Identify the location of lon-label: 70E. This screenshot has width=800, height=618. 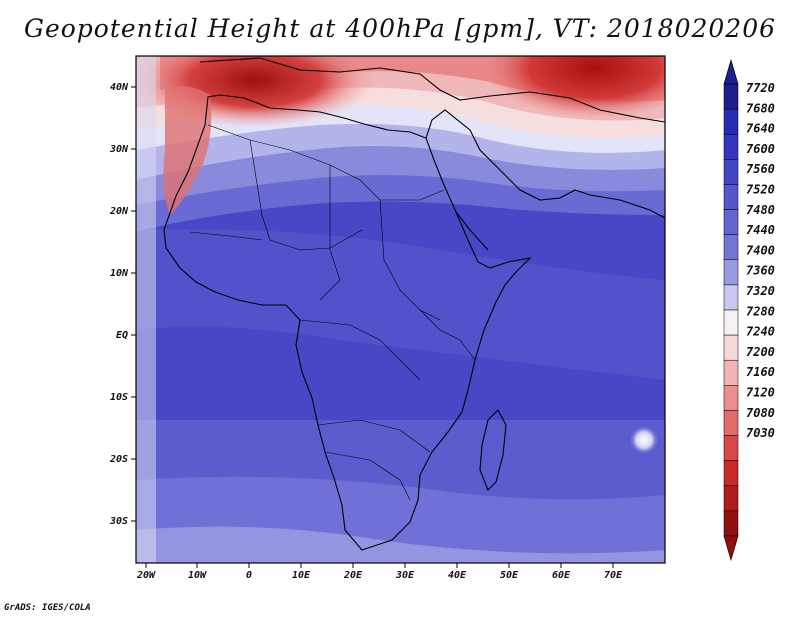
(613, 575).